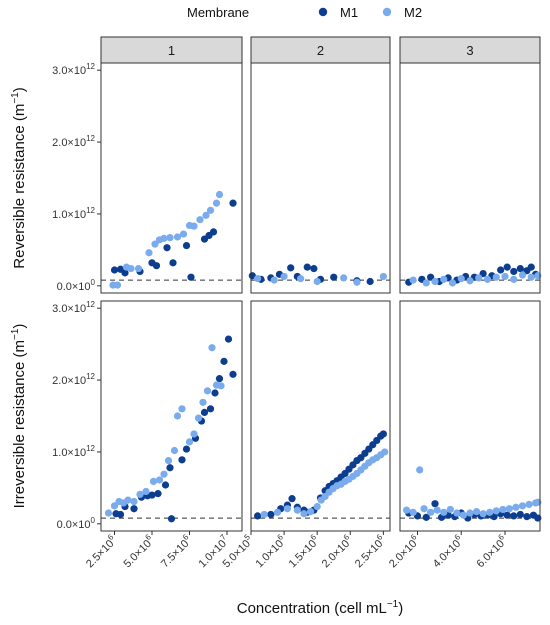 The height and width of the screenshot is (625, 550). I want to click on y-tick-label: 1.0×10¹², so click(73, 451).